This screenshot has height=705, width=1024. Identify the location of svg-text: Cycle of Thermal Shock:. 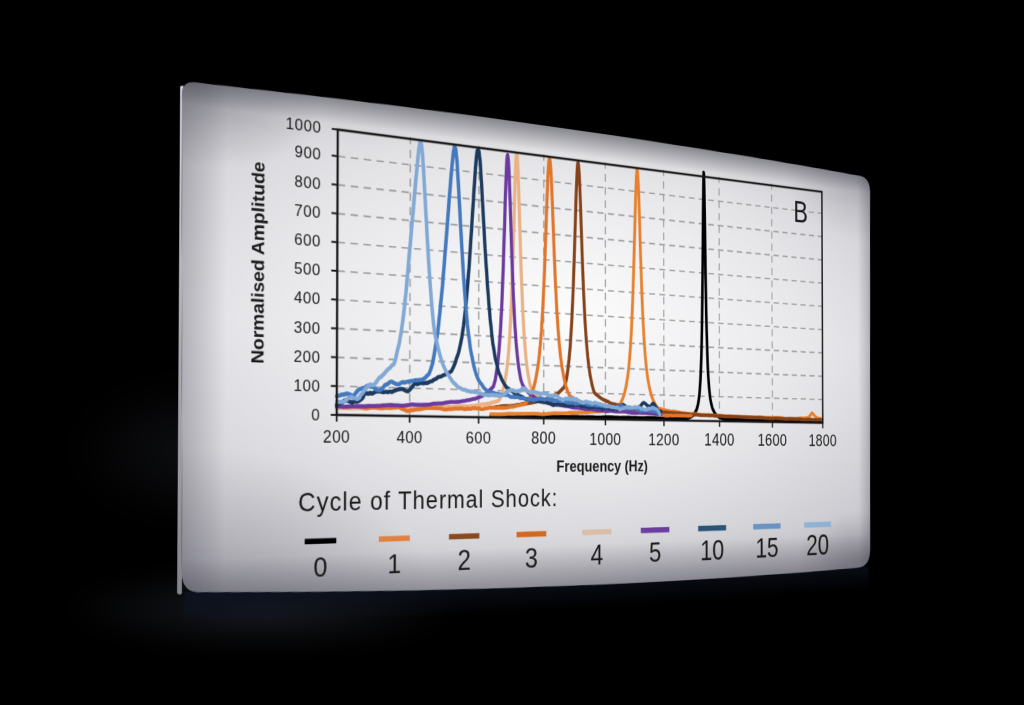
(428, 500).